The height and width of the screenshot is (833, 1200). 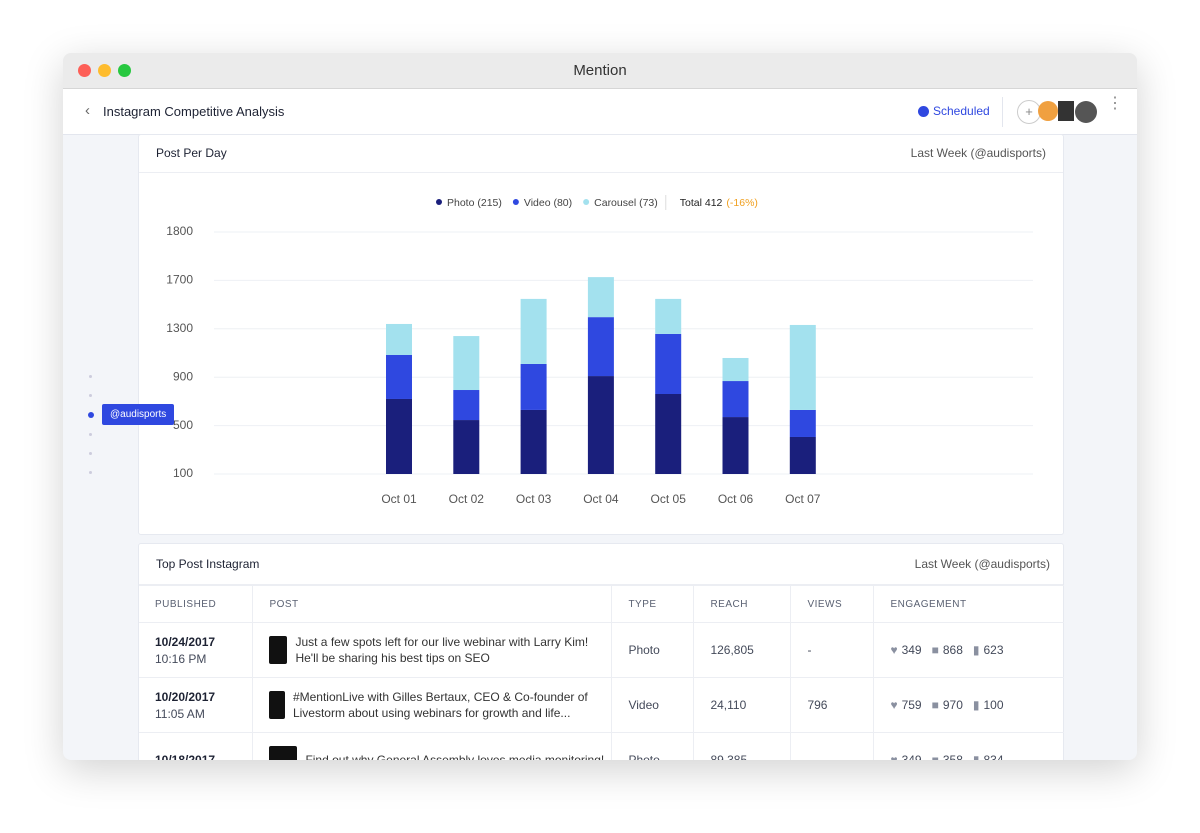 I want to click on y-tick-label: 100, so click(x=183, y=473).